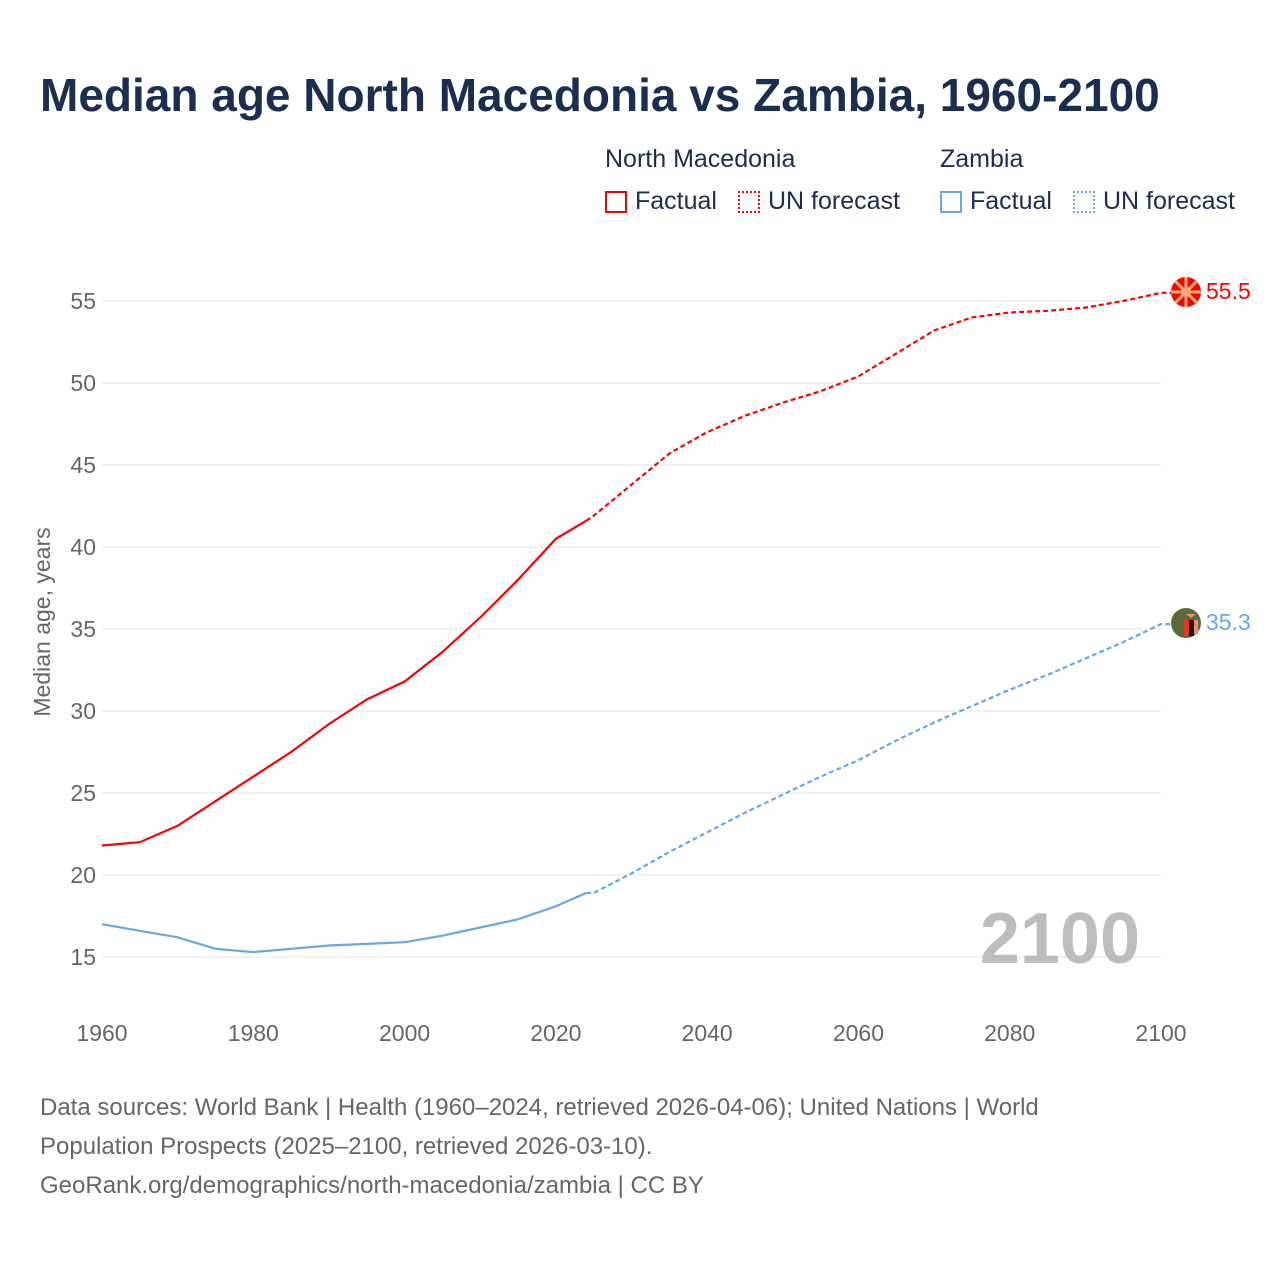 This screenshot has width=1280, height=1280. What do you see at coordinates (83, 957) in the screenshot?
I see `y-tick-label: 15` at bounding box center [83, 957].